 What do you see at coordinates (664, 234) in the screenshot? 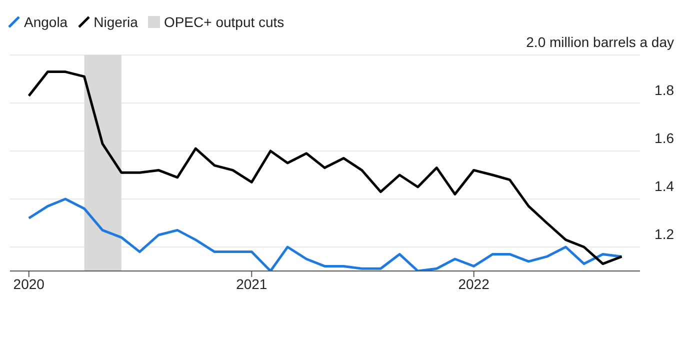
I see `y-tick-label: 1.2` at bounding box center [664, 234].